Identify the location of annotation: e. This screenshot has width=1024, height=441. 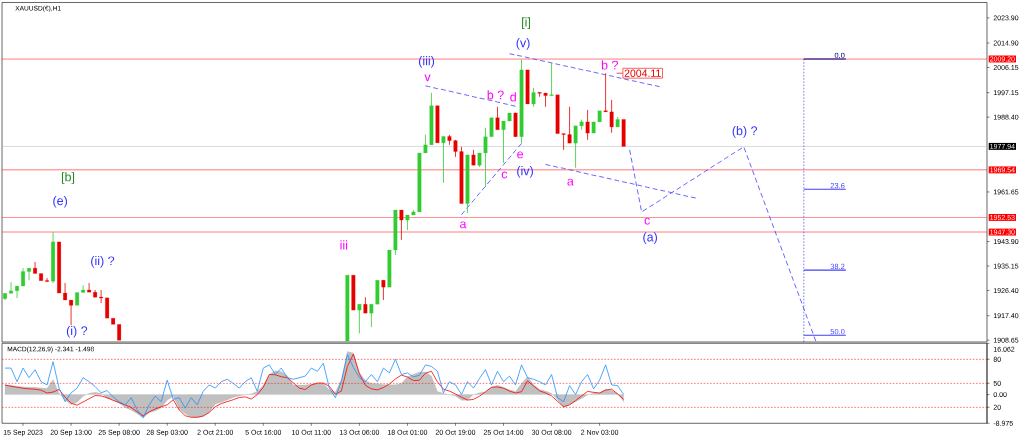
(520, 155).